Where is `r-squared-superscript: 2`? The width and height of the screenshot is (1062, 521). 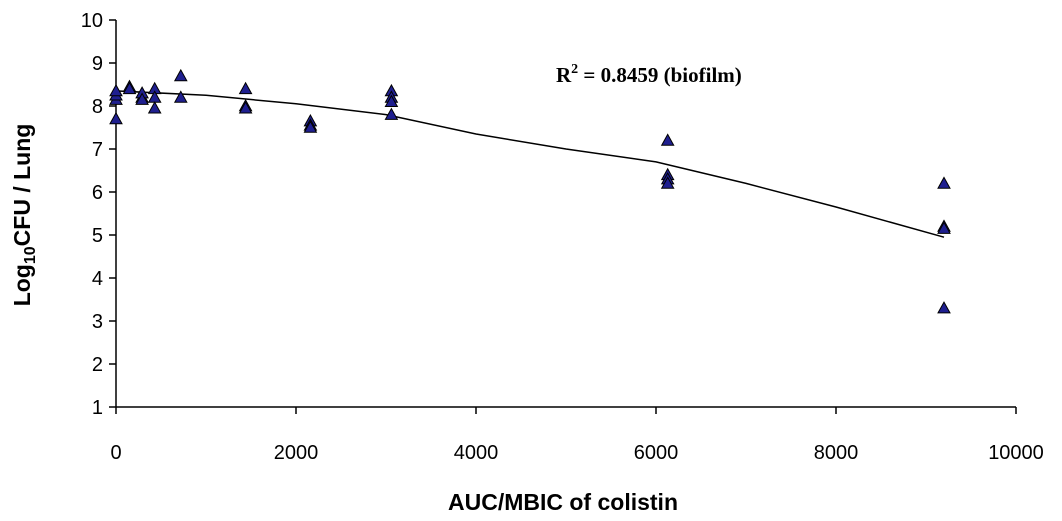 r-squared-superscript: 2 is located at coordinates (574, 69).